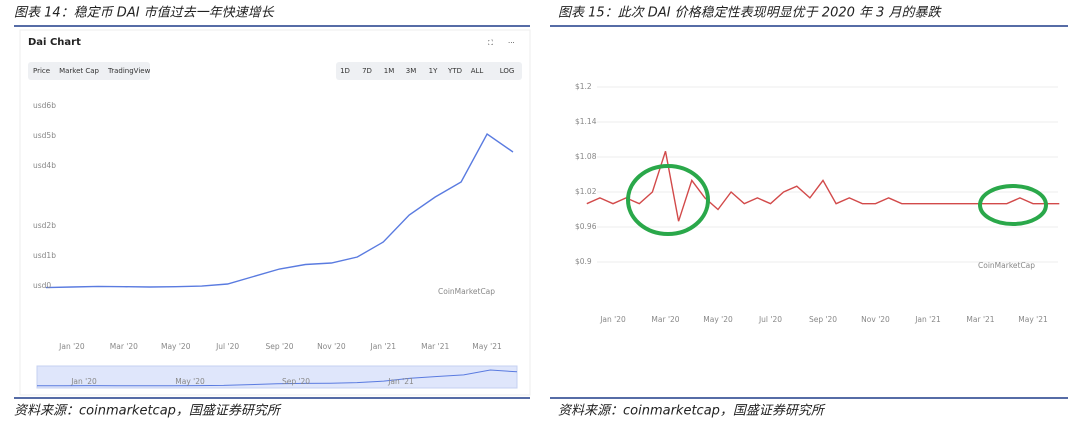 This screenshot has width=1080, height=430. What do you see at coordinates (41, 71) in the screenshot?
I see `tab: Price` at bounding box center [41, 71].